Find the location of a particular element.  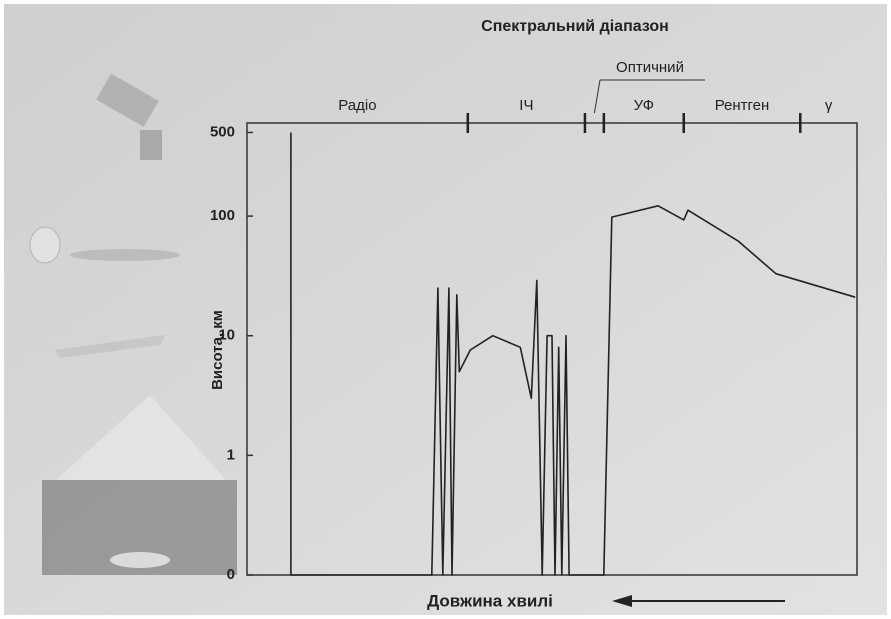

chart-title: Спектральний діапазон is located at coordinates (575, 26).